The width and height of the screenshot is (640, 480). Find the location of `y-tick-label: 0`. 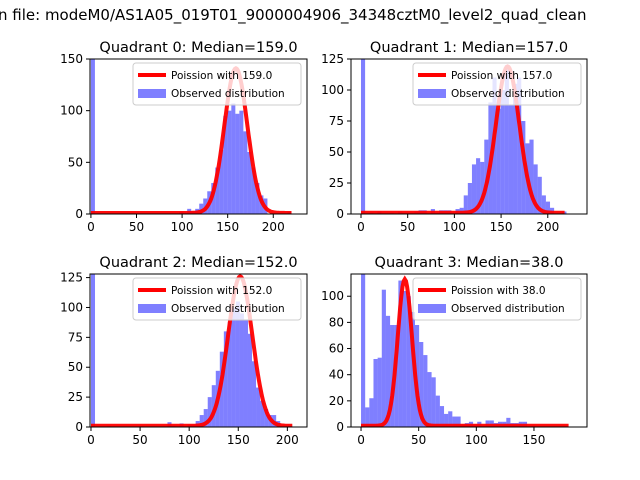

y-tick-label: 0 is located at coordinates (340, 214).